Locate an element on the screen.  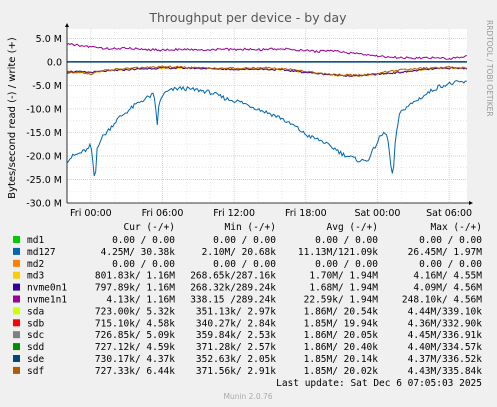
y-tick-label: -15.0 M is located at coordinates (44, 133).